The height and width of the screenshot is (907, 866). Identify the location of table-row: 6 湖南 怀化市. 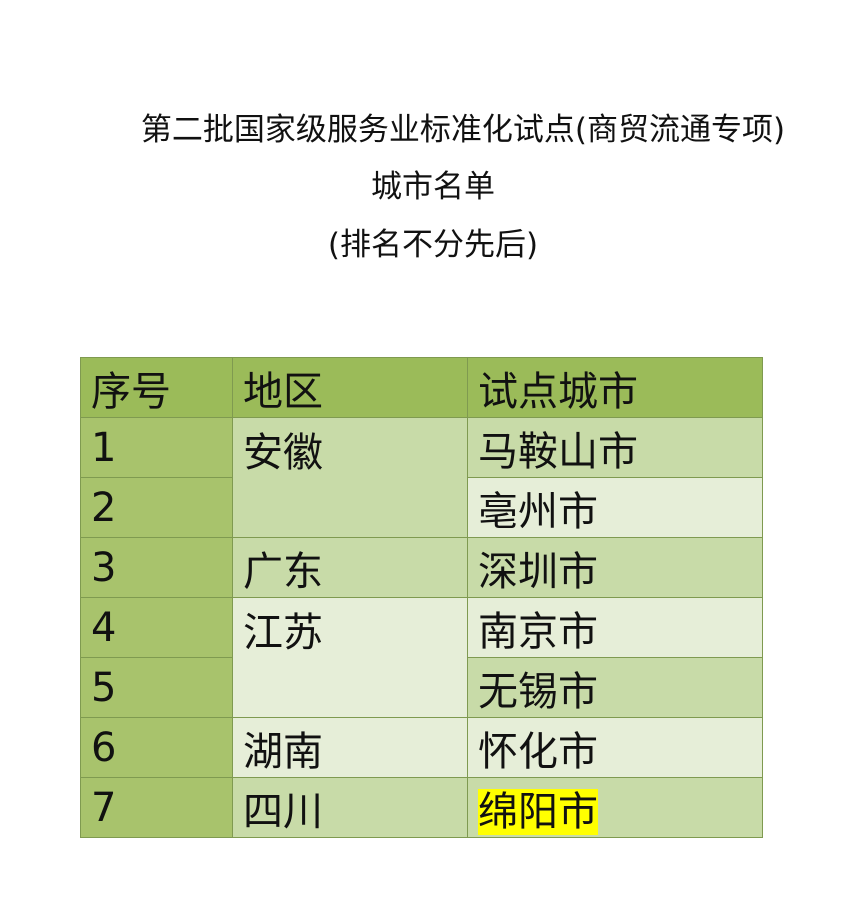
(421, 747).